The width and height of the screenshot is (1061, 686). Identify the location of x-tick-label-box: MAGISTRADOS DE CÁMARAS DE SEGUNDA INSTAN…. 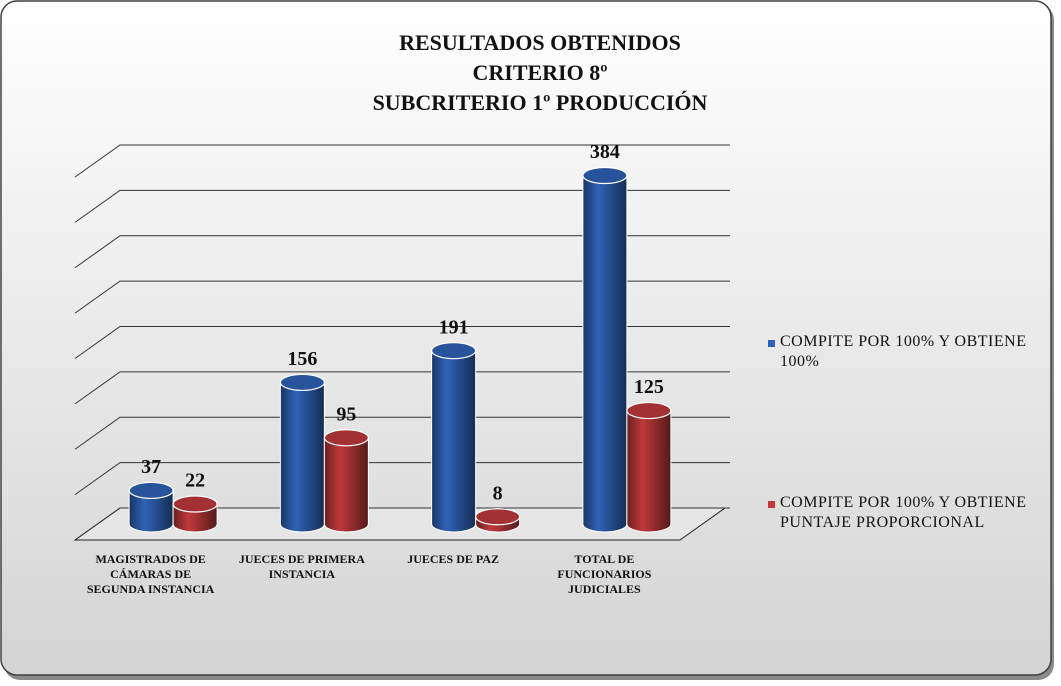
(150, 574).